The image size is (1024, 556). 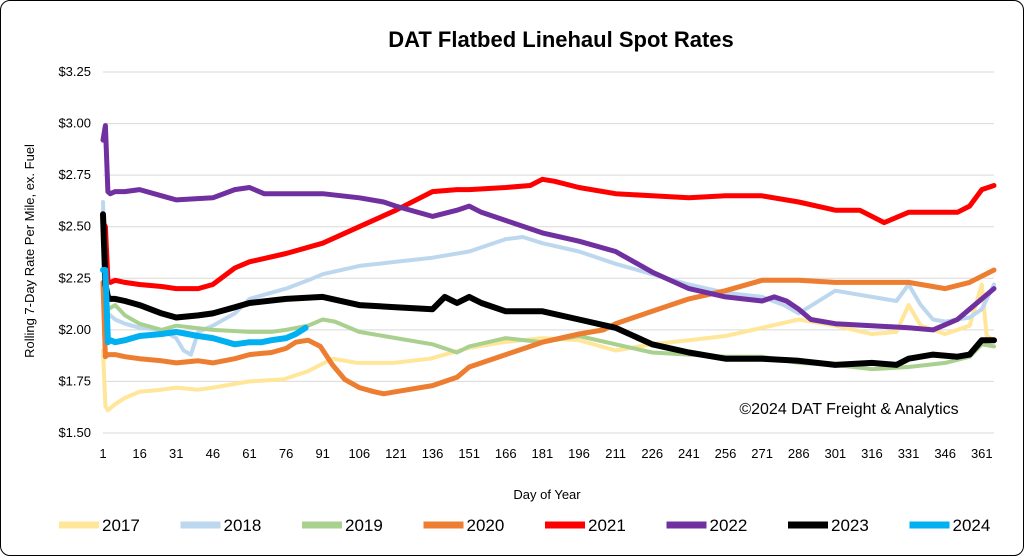 I want to click on legend-label-2023: 2023, so click(x=850, y=525).